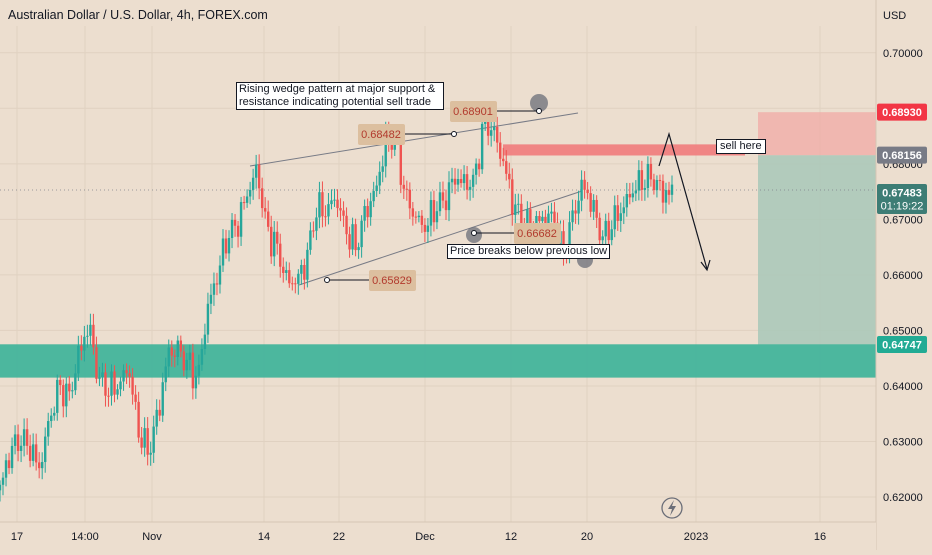 This screenshot has width=932, height=555. Describe the element at coordinates (672, 508) in the screenshot. I see `flash-icon` at that location.